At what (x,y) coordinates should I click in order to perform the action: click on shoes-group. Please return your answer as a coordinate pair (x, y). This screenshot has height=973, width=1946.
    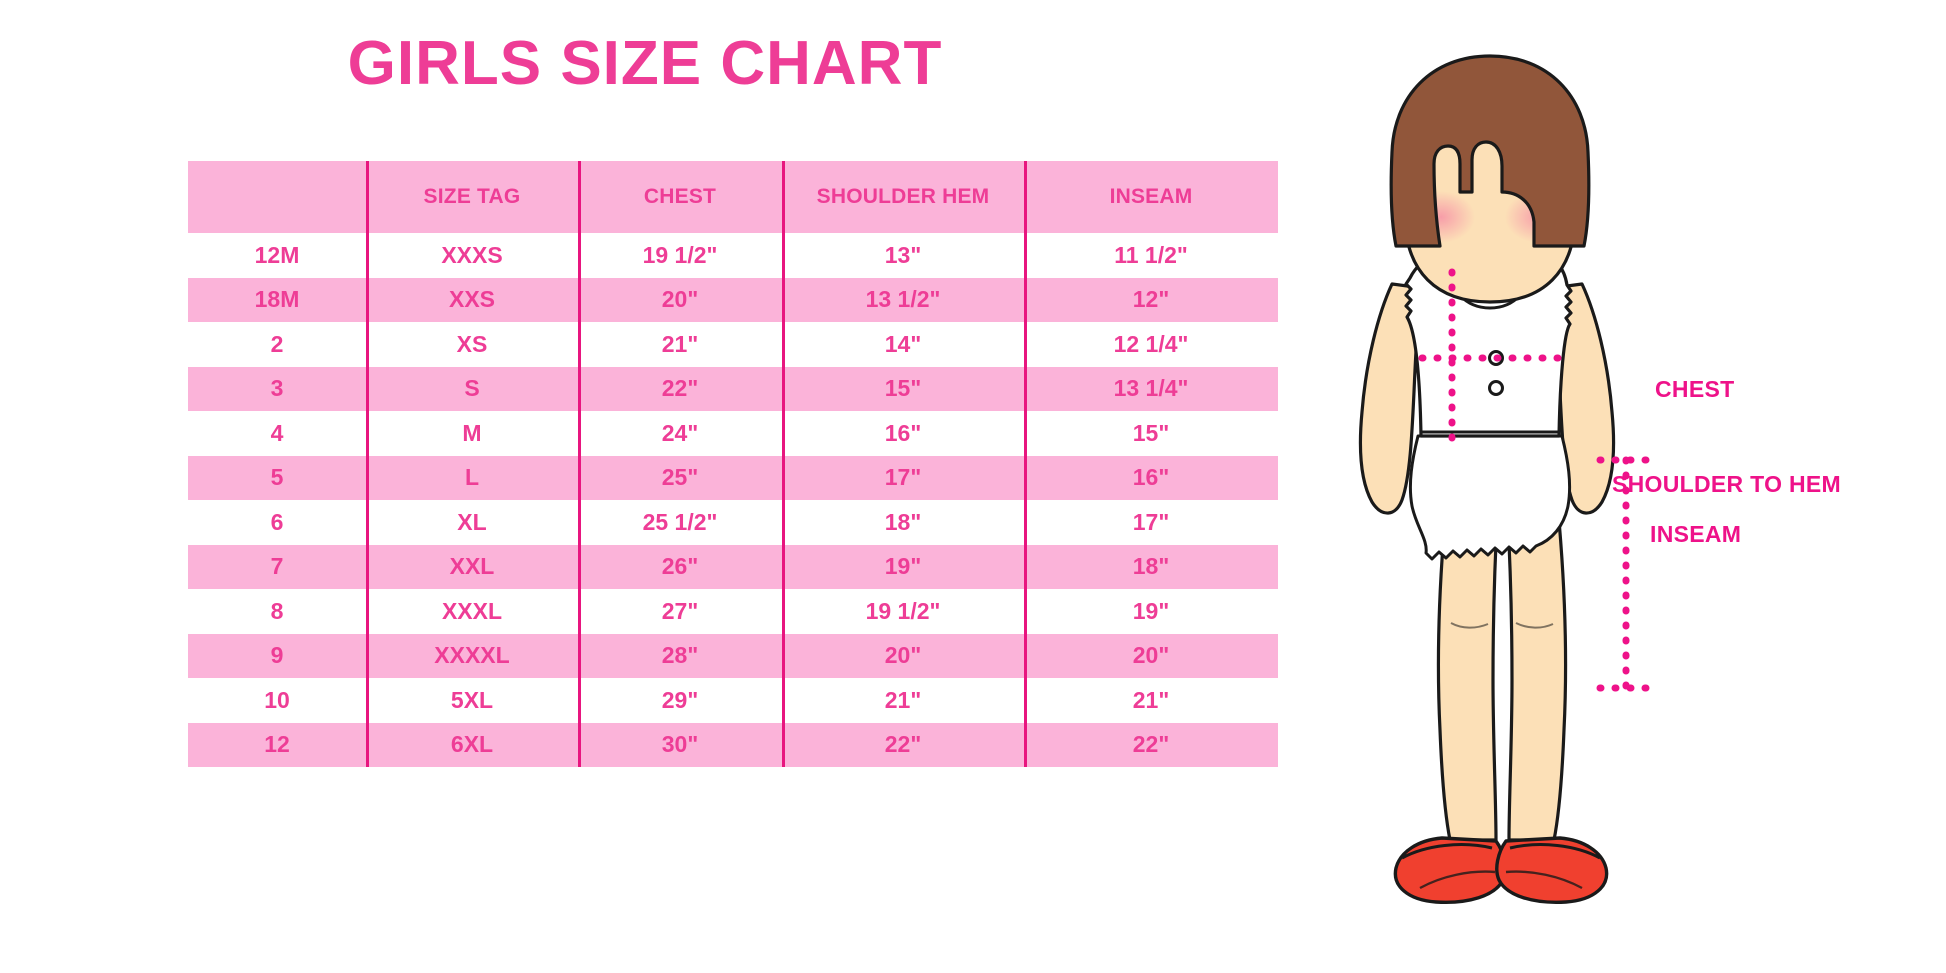
    Looking at the image, I should click on (1501, 870).